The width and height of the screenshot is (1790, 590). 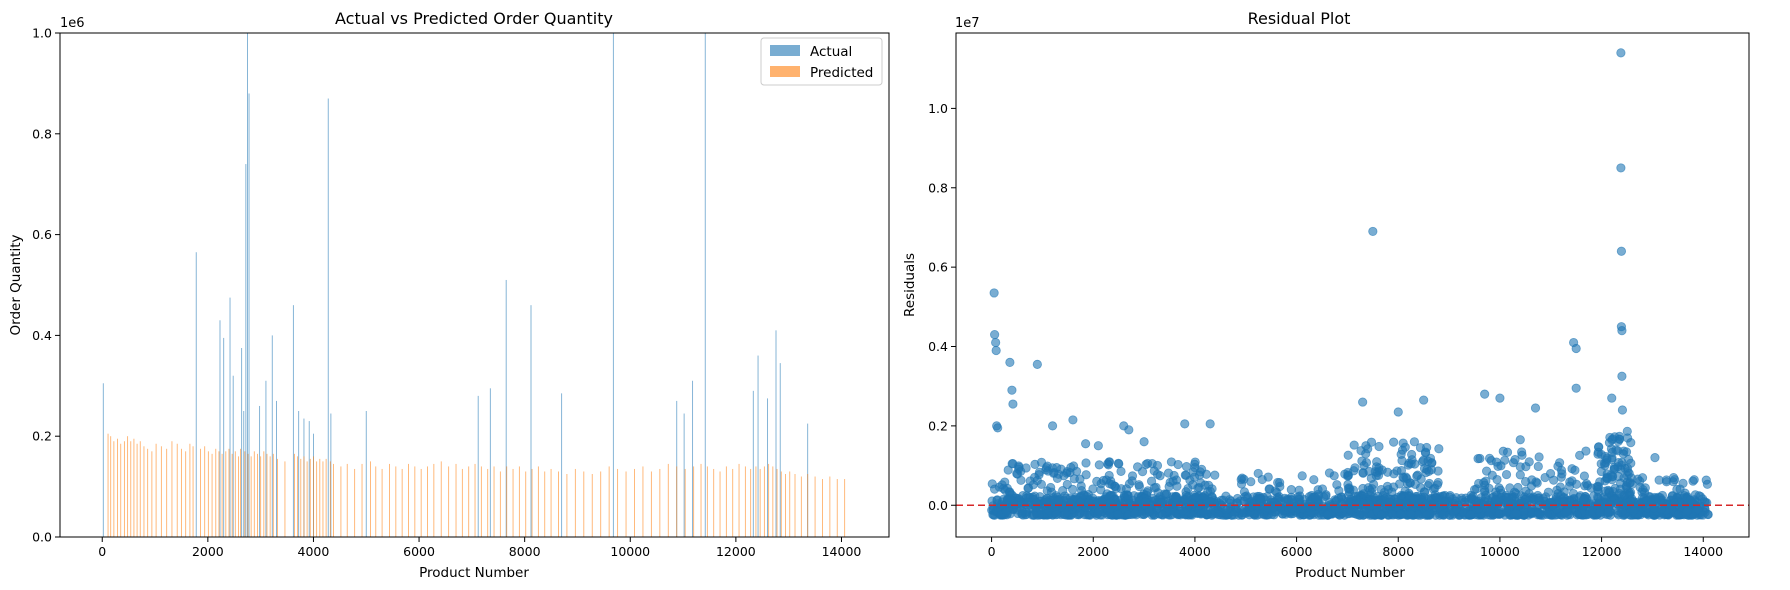 What do you see at coordinates (938, 187) in the screenshot?
I see `y-tick-label: 0.8` at bounding box center [938, 187].